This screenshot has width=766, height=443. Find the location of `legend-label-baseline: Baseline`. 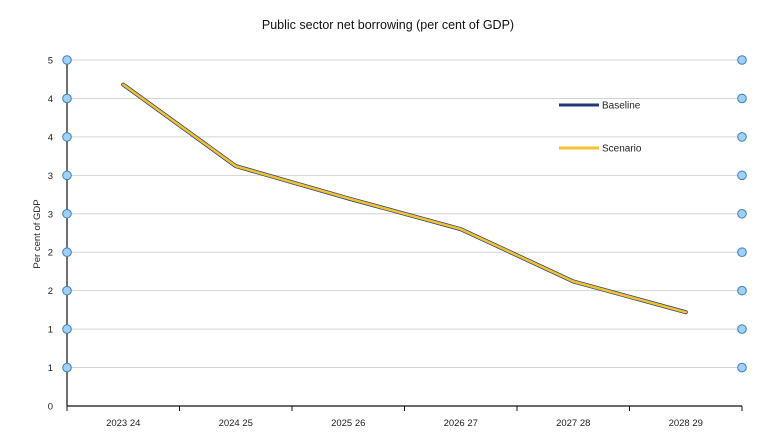

legend-label-baseline: Baseline is located at coordinates (621, 106).